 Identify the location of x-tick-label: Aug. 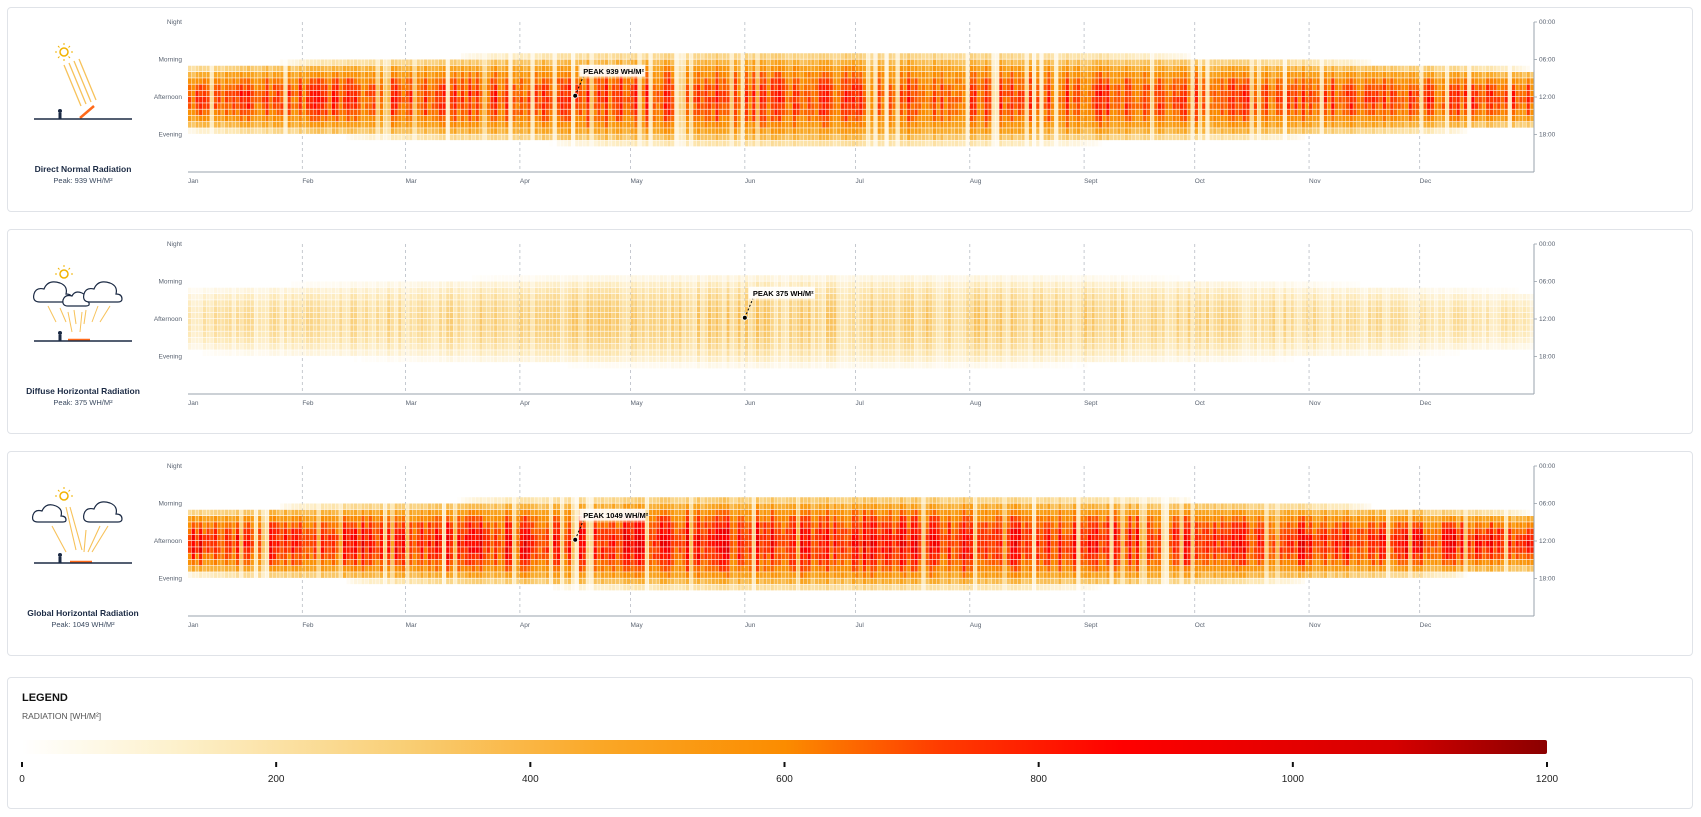
(976, 181).